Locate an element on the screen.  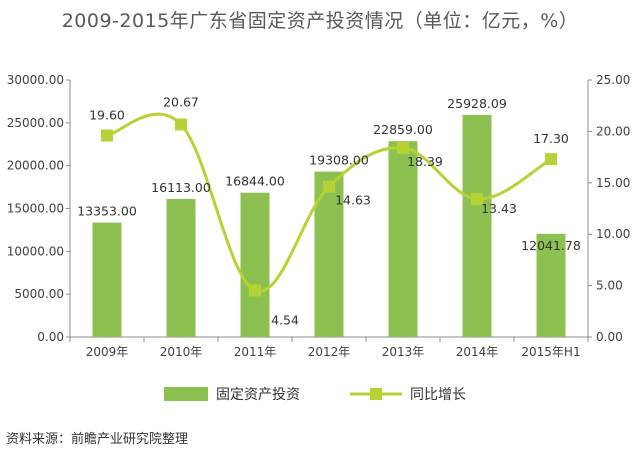
y-right-tick-label: 25.00 is located at coordinates (613, 80).